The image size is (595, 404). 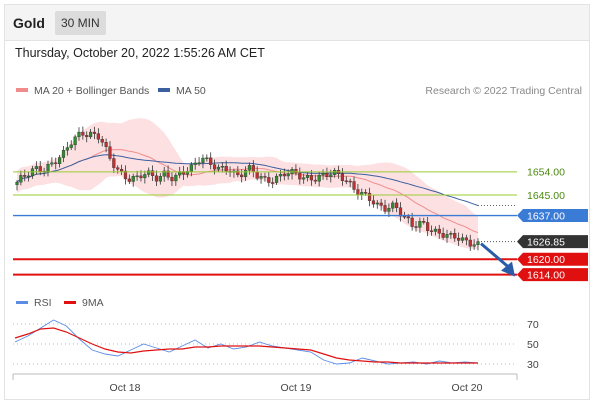 What do you see at coordinates (552, 242) in the screenshot?
I see `last_price-label-box` at bounding box center [552, 242].